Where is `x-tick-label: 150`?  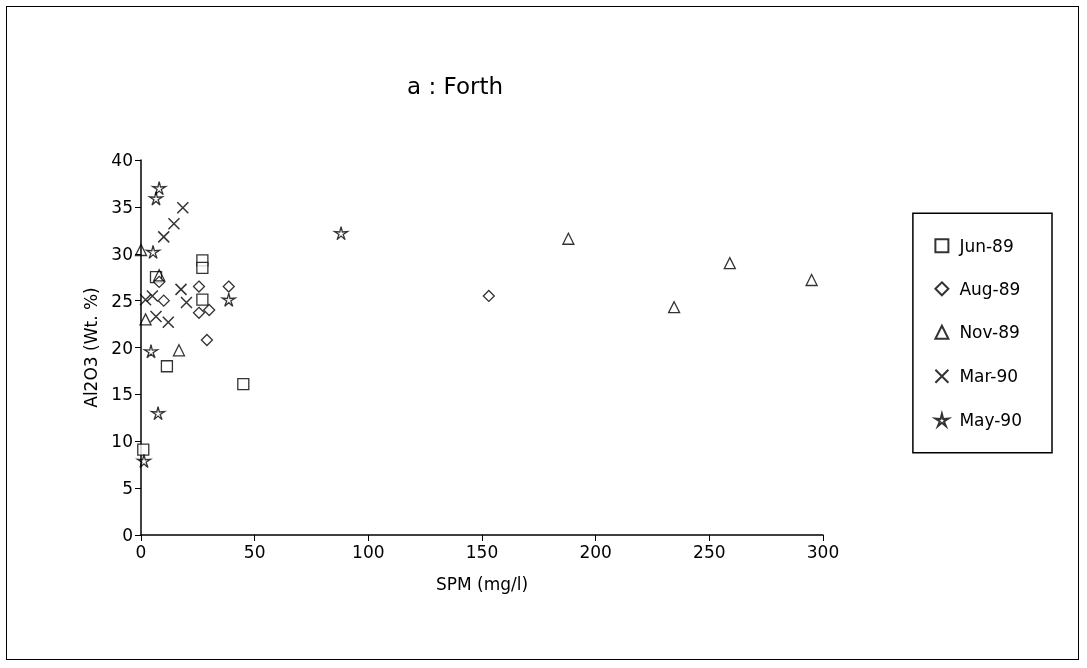
x-tick-label: 150 is located at coordinates (482, 551).